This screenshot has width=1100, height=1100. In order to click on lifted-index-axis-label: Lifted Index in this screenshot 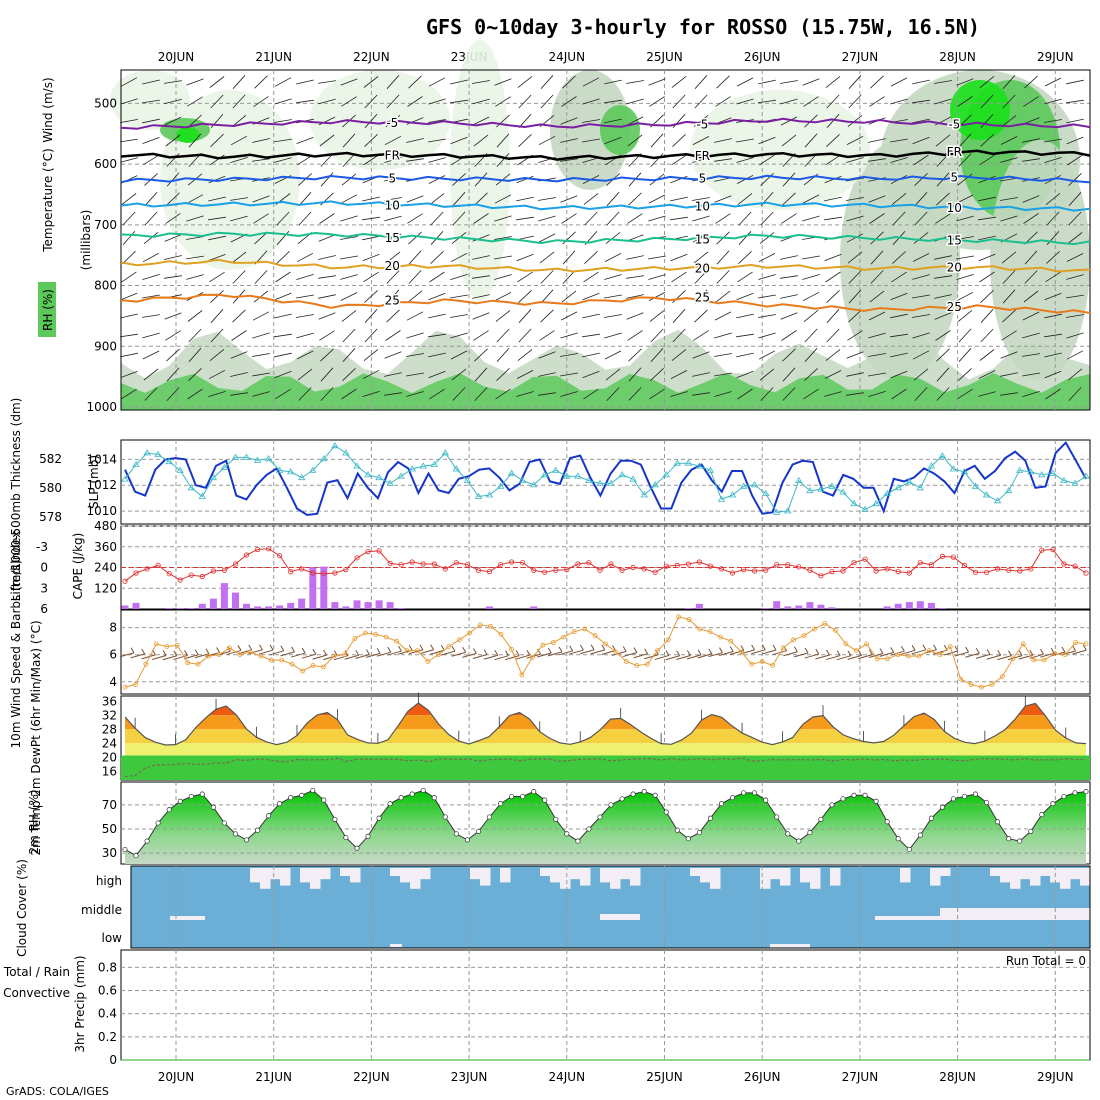, I will do `click(16, 566)`.